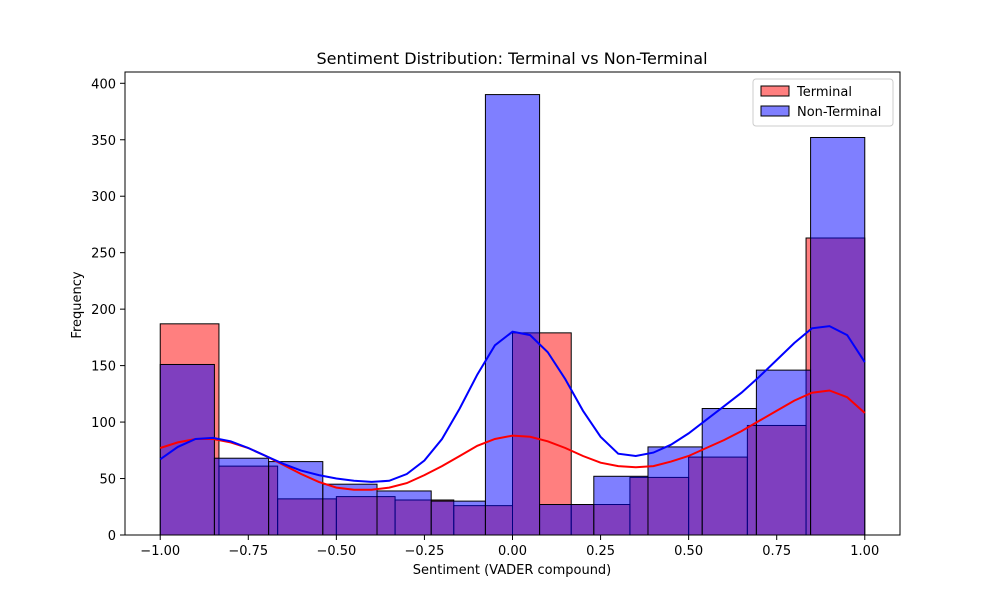  What do you see at coordinates (823, 102) in the screenshot?
I see `legend: Terminal Non-Terminal` at bounding box center [823, 102].